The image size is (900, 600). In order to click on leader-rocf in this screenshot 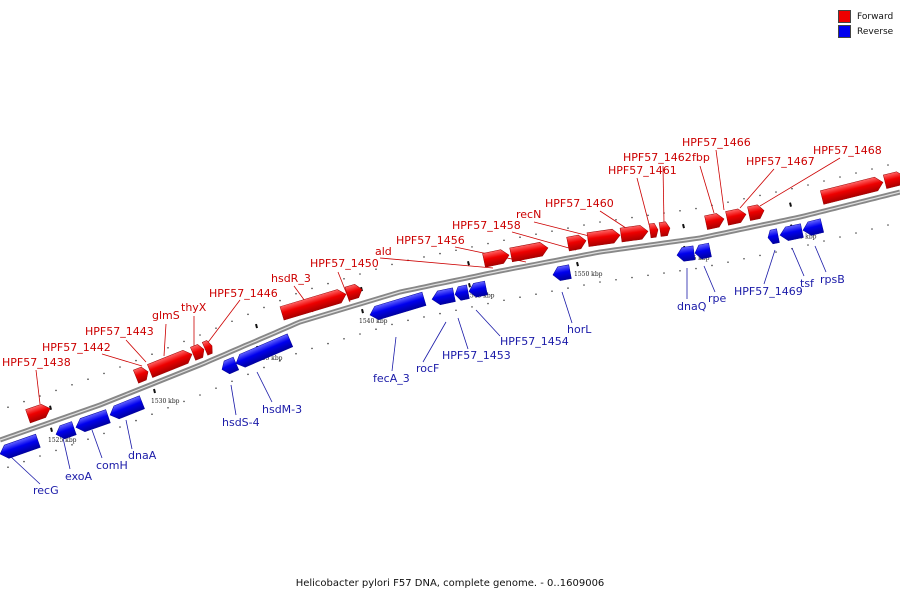, I will do `click(434, 342)`.